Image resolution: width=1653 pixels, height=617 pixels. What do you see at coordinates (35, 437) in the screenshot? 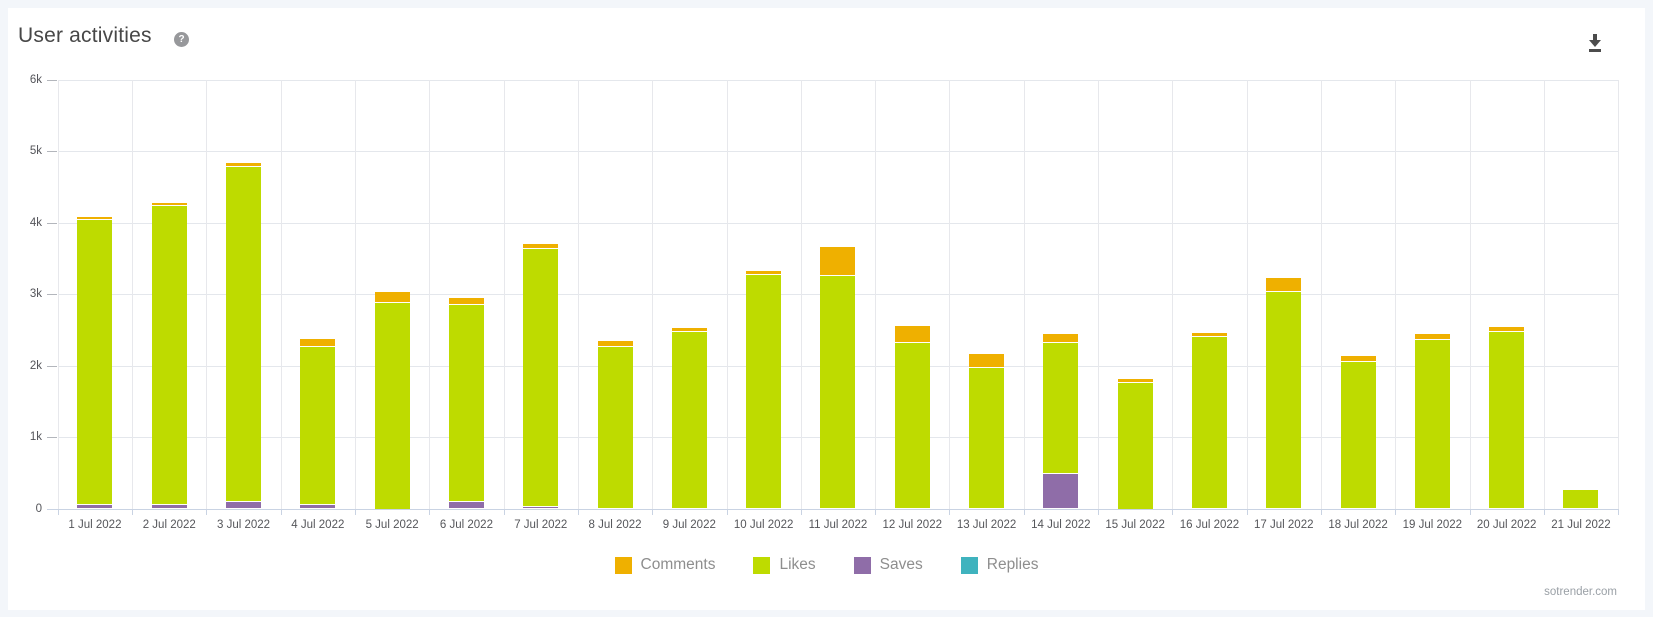
I see `y-axis-label: 1k` at bounding box center [35, 437].